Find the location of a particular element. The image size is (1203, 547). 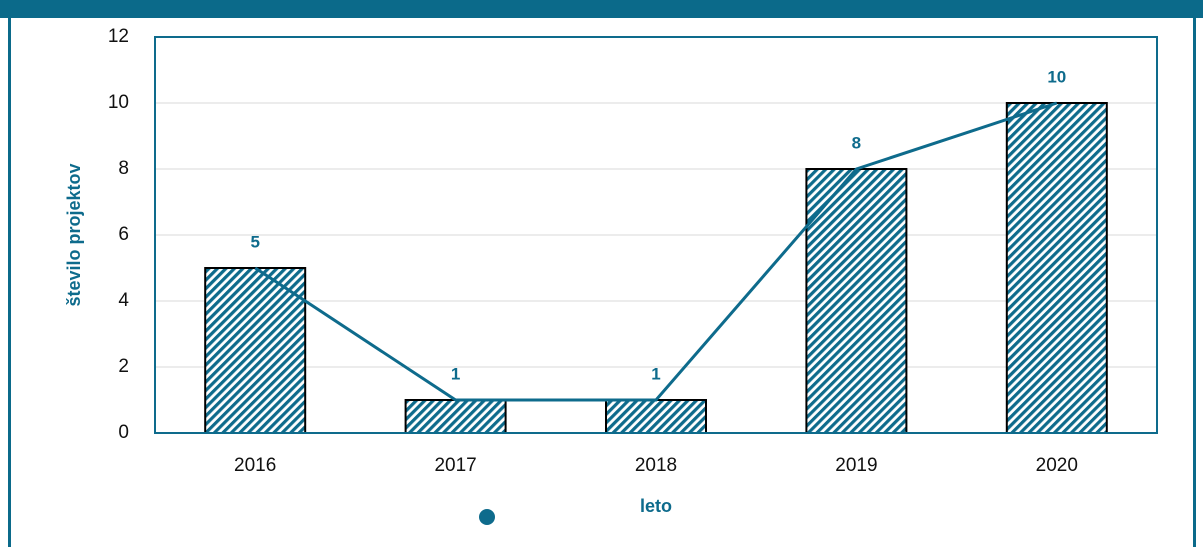

right-border is located at coordinates (1194, 273).